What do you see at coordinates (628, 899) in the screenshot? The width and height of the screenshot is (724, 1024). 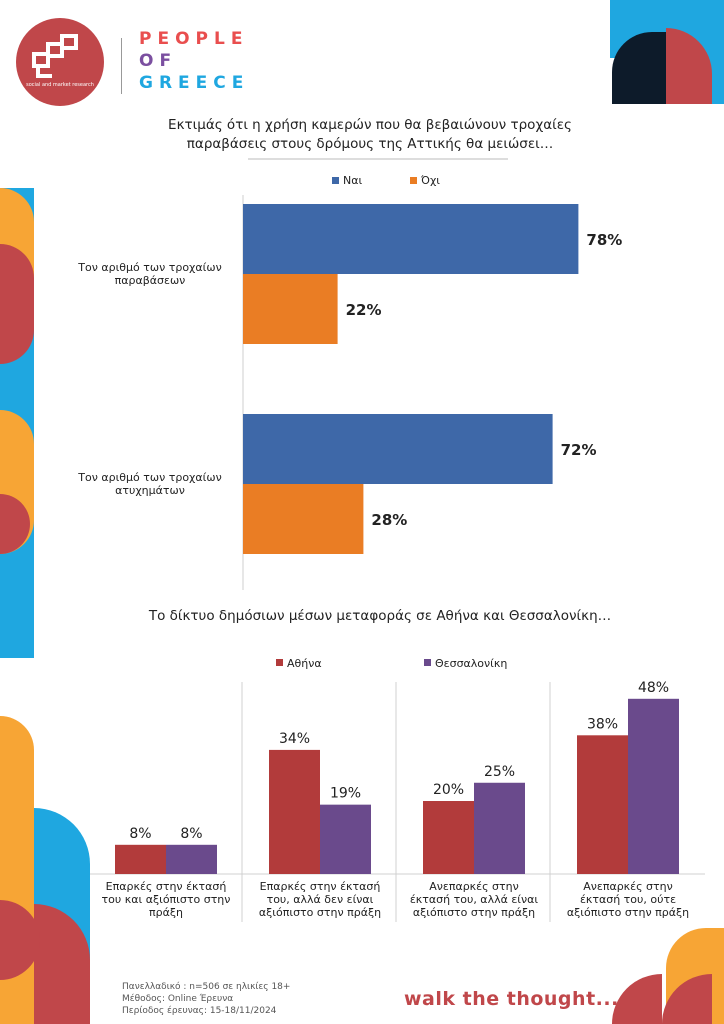 I see `chart2-category-label-3-1: έκτασή του, ούτε` at bounding box center [628, 899].